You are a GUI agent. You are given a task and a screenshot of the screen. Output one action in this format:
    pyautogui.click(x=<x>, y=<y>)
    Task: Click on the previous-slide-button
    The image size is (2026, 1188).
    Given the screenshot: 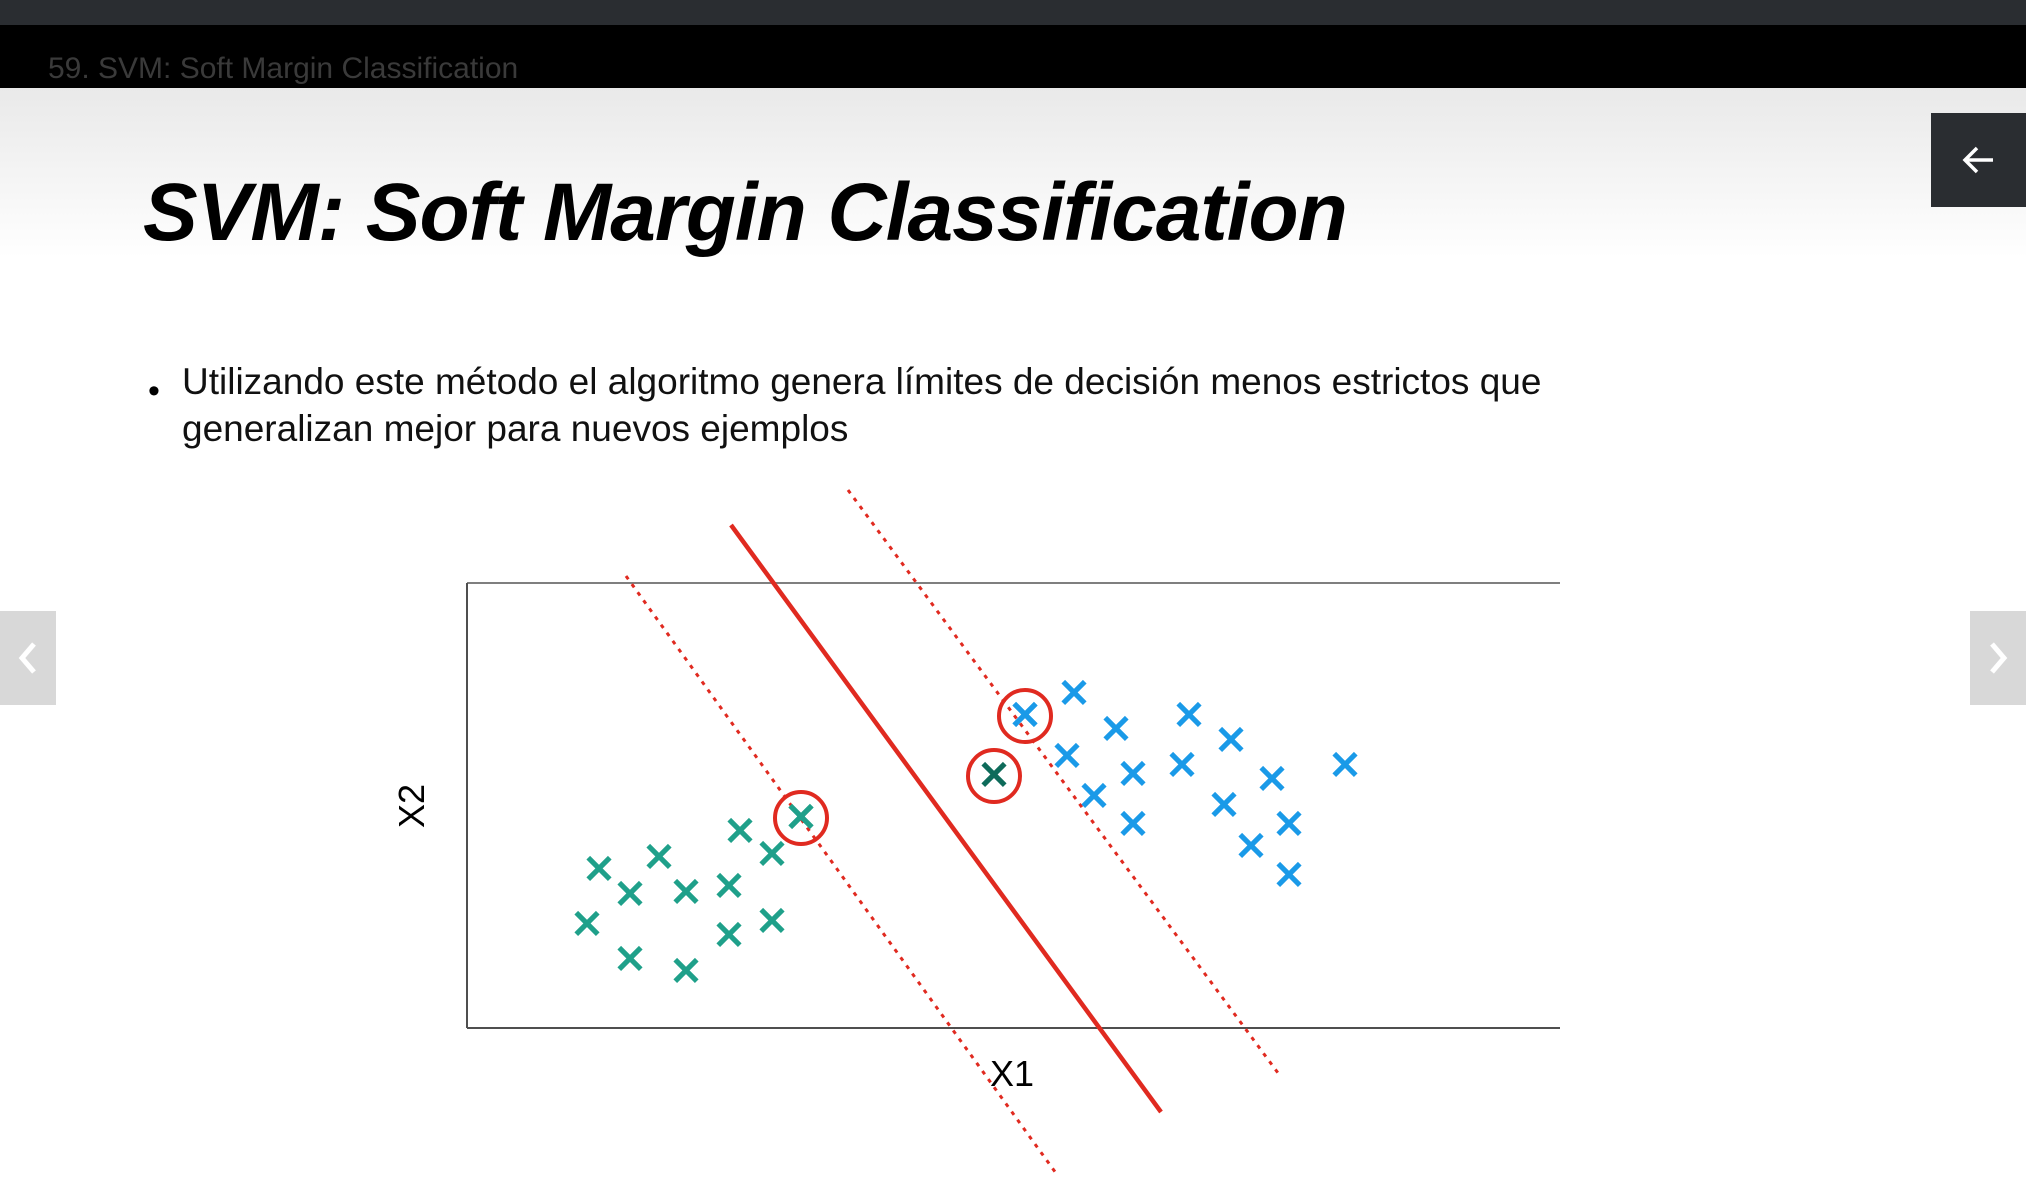 What is the action you would take?
    pyautogui.click(x=28, y=658)
    